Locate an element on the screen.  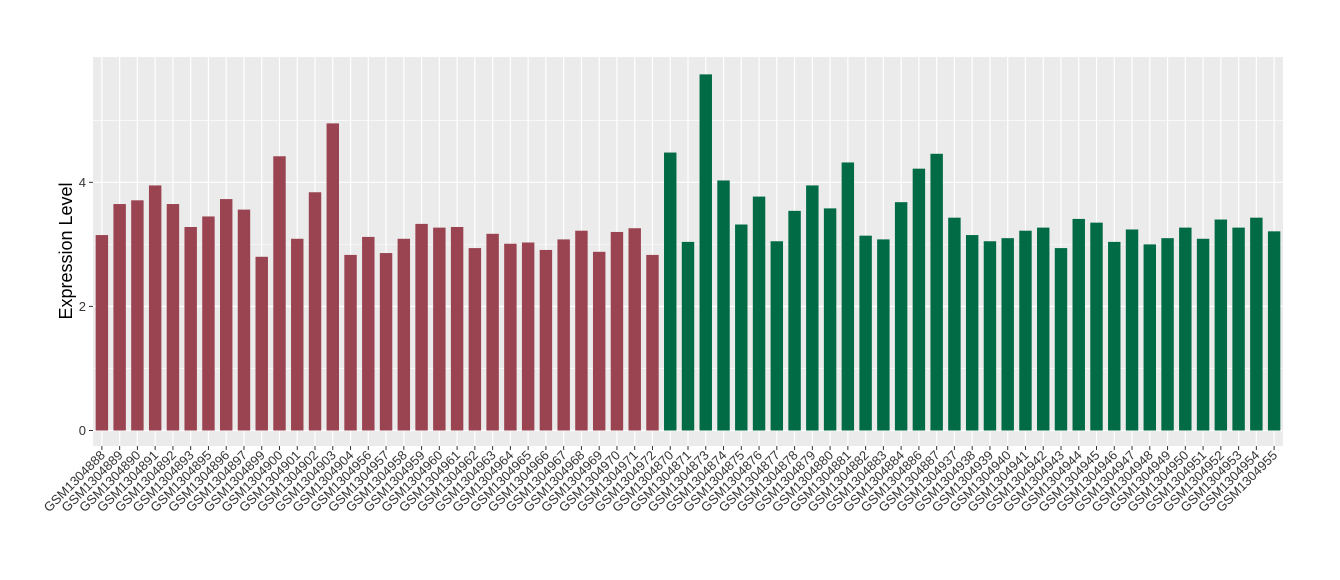
bar-GSM1304886 is located at coordinates (919, 299).